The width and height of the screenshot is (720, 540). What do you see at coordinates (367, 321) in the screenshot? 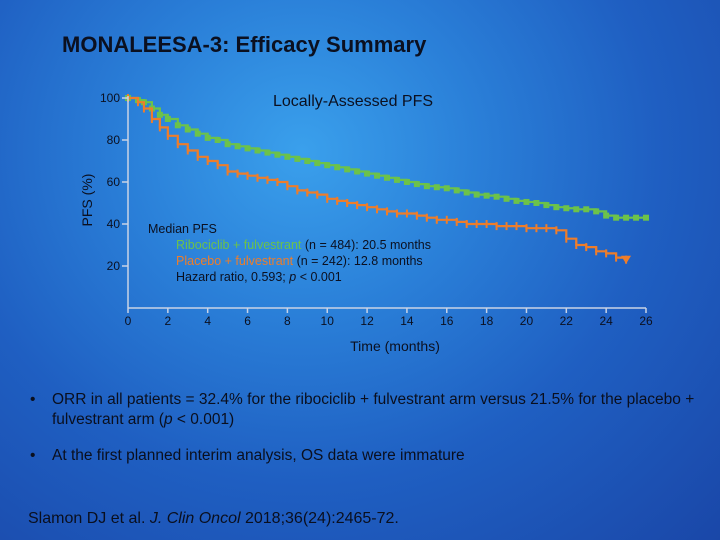
I see `x-tick-label-12: 12` at bounding box center [367, 321].